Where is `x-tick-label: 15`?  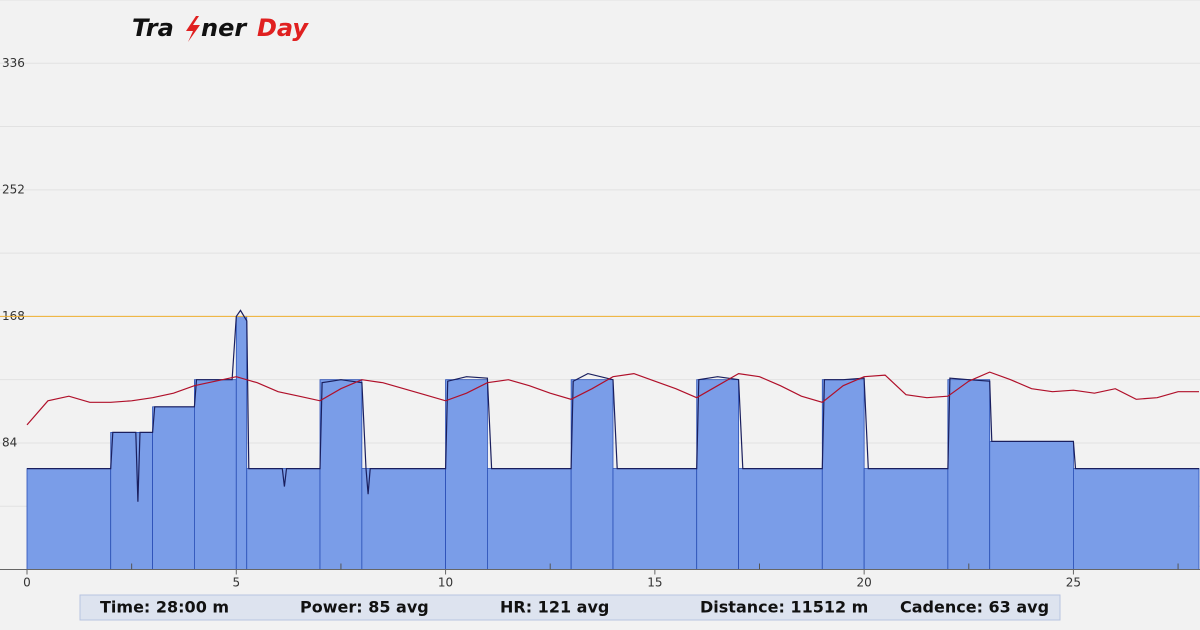
x-tick-label: 15 is located at coordinates (654, 583).